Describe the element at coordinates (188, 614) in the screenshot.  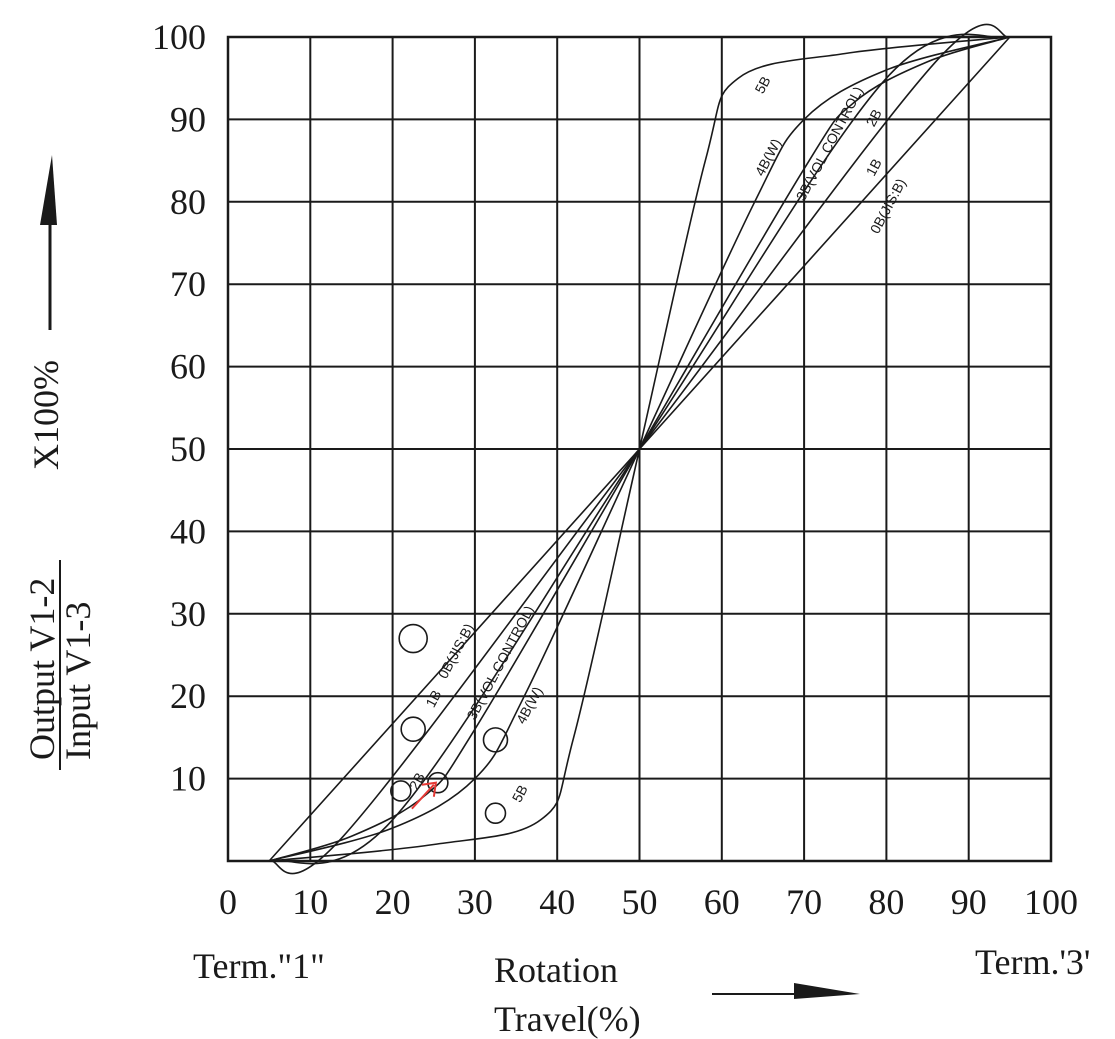
I see `y-tick-label: 30` at that location.